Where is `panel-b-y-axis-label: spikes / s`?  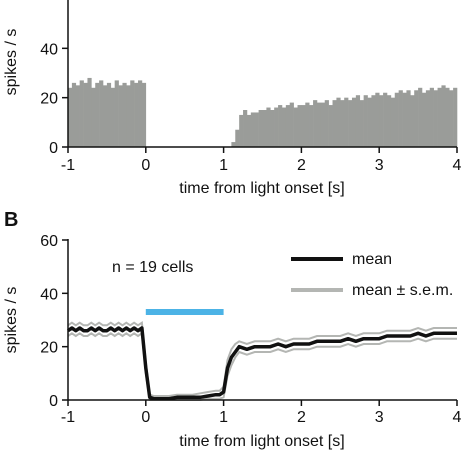
panel-b-y-axis-label: spikes / s is located at coordinates (11, 320).